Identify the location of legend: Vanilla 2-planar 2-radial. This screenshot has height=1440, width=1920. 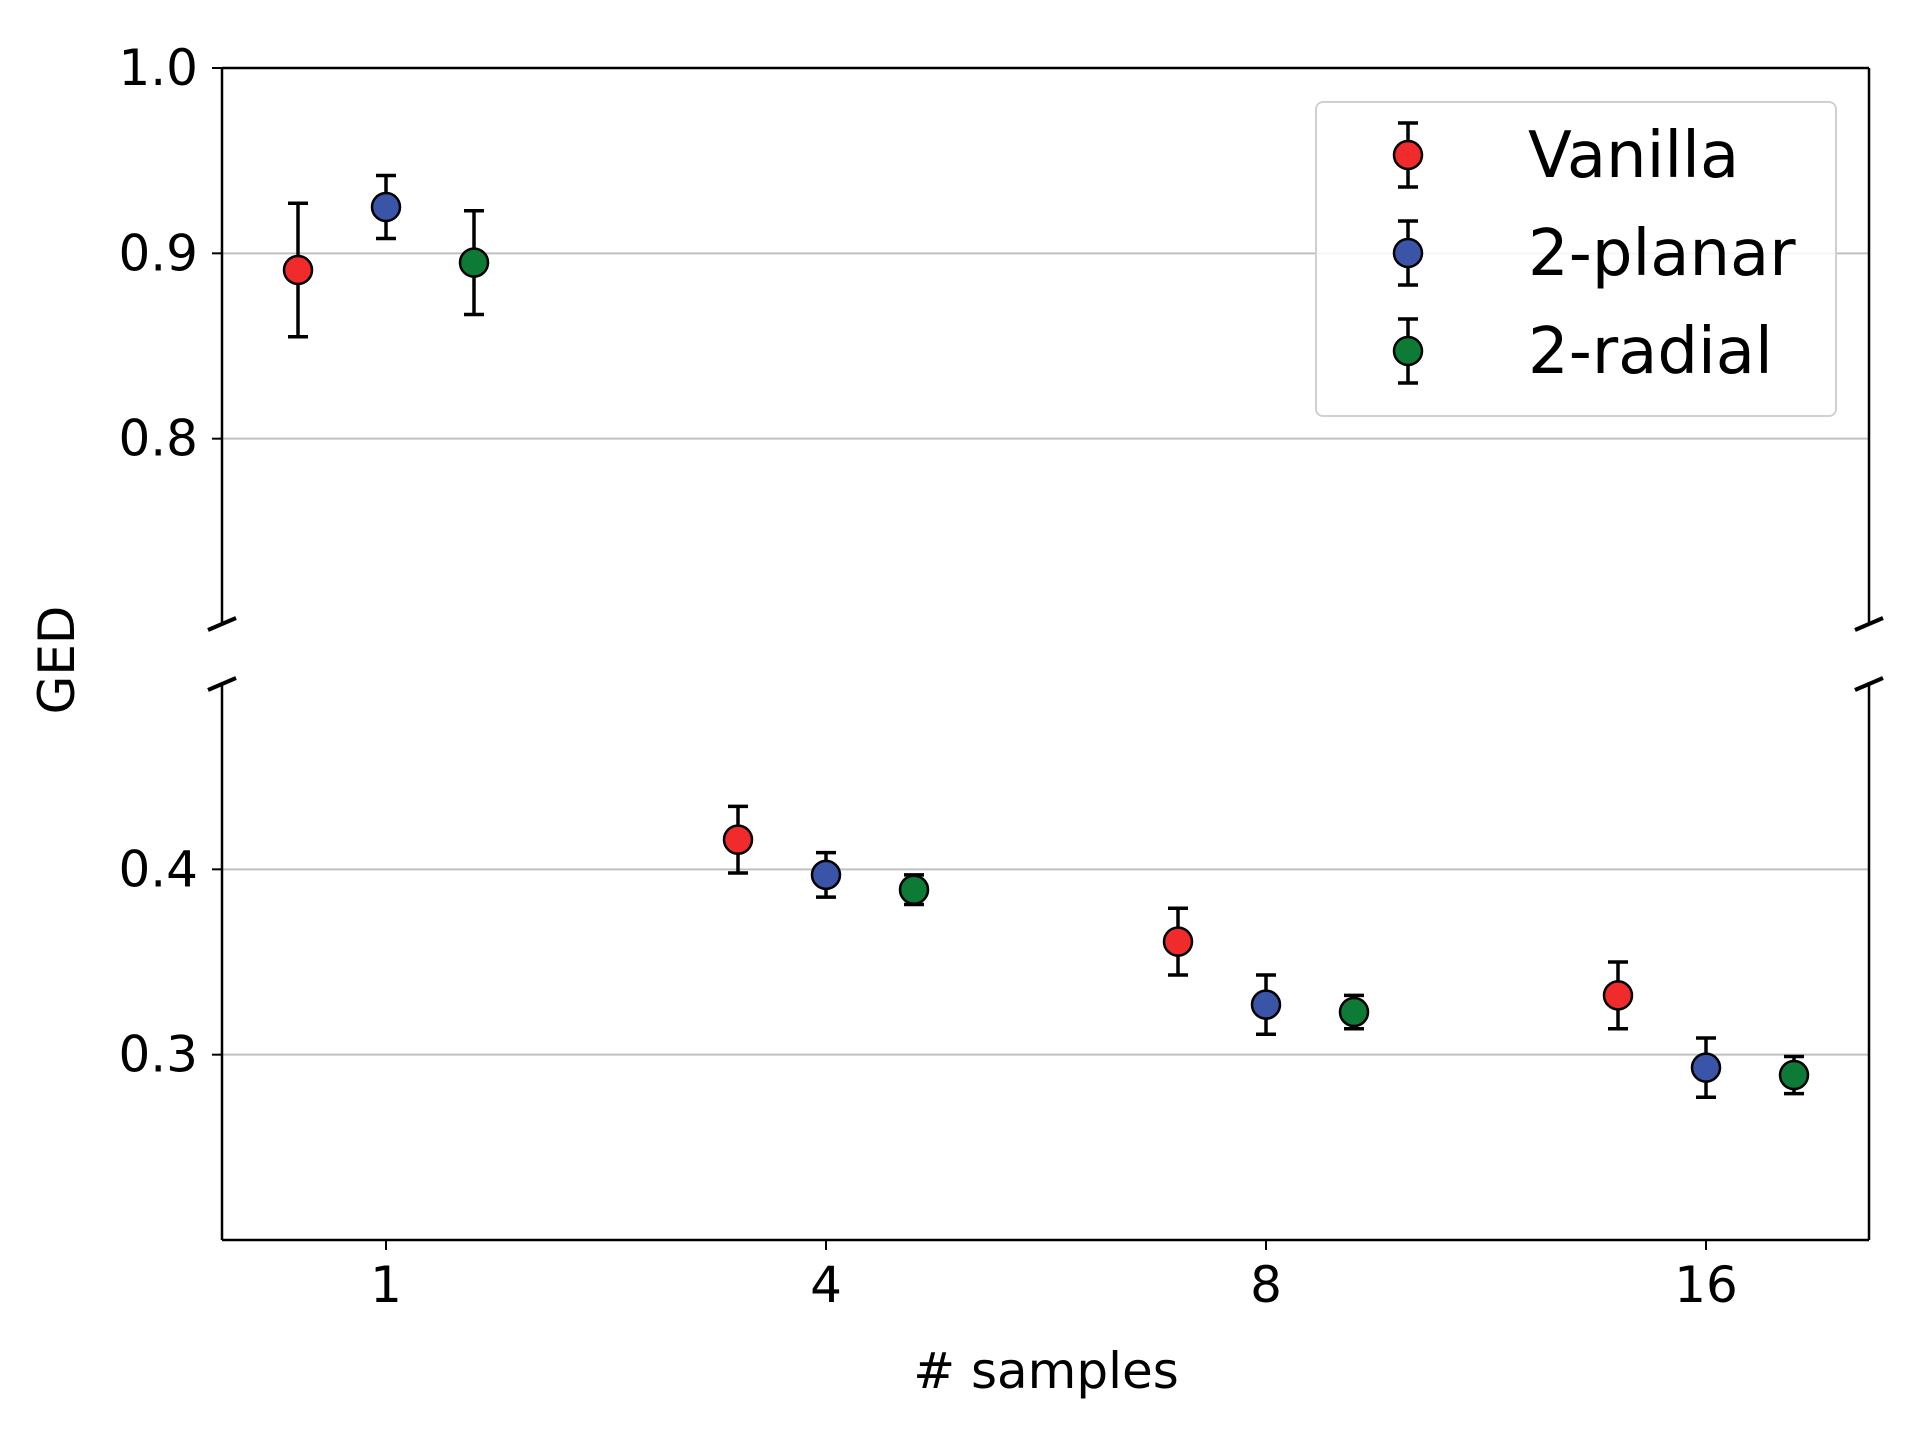
(1576, 259).